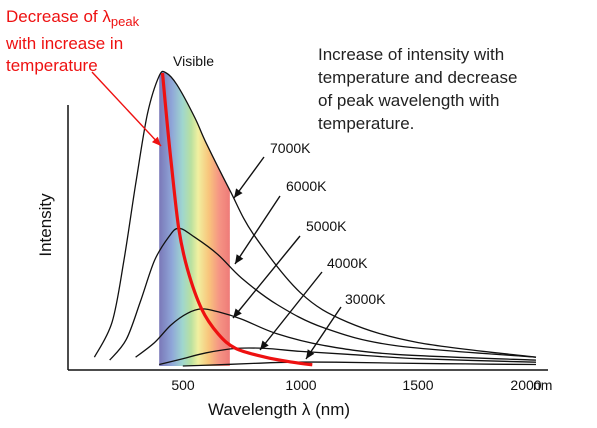 This screenshot has width=597, height=428. Describe the element at coordinates (411, 54) in the screenshot. I see `note-line: Increase of intensity with` at that location.